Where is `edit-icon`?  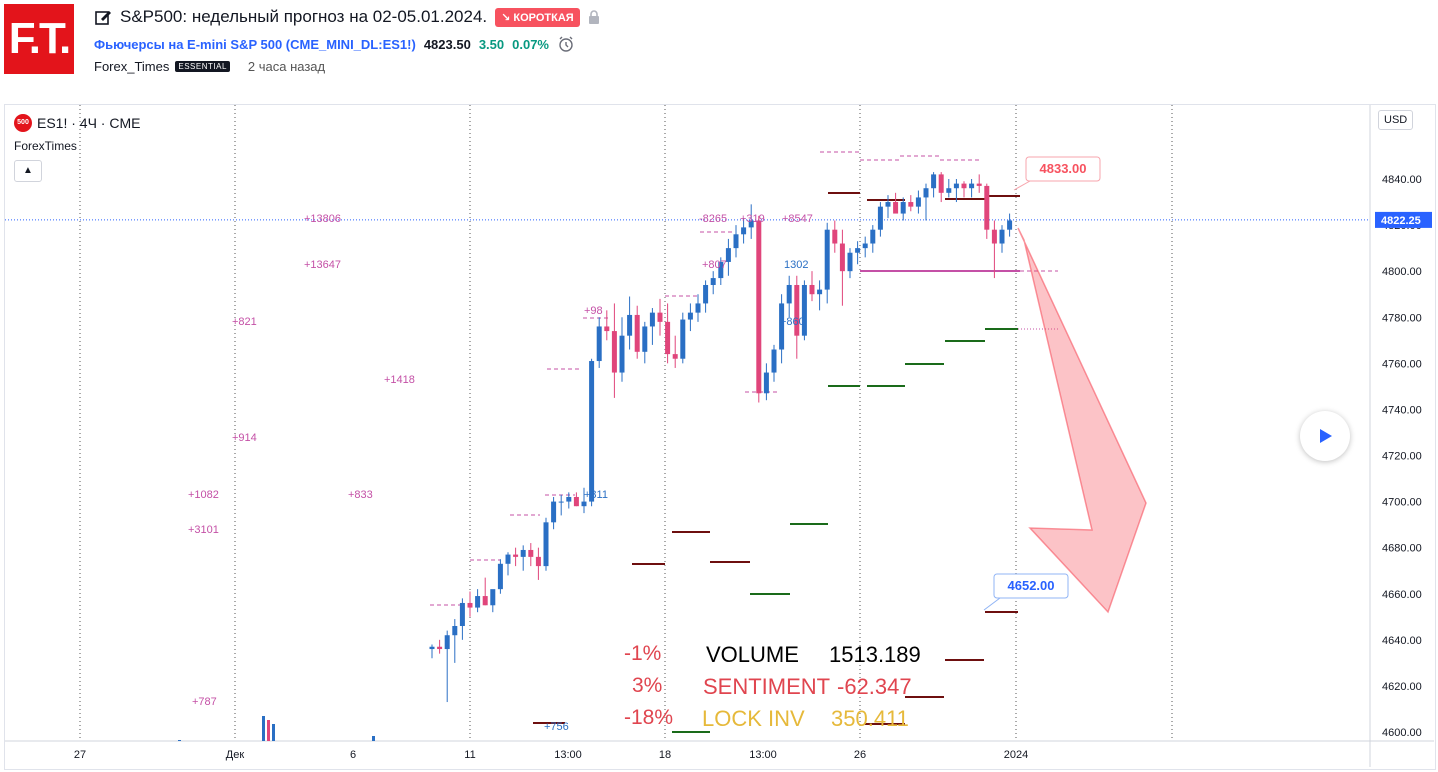 edit-icon is located at coordinates (103, 18).